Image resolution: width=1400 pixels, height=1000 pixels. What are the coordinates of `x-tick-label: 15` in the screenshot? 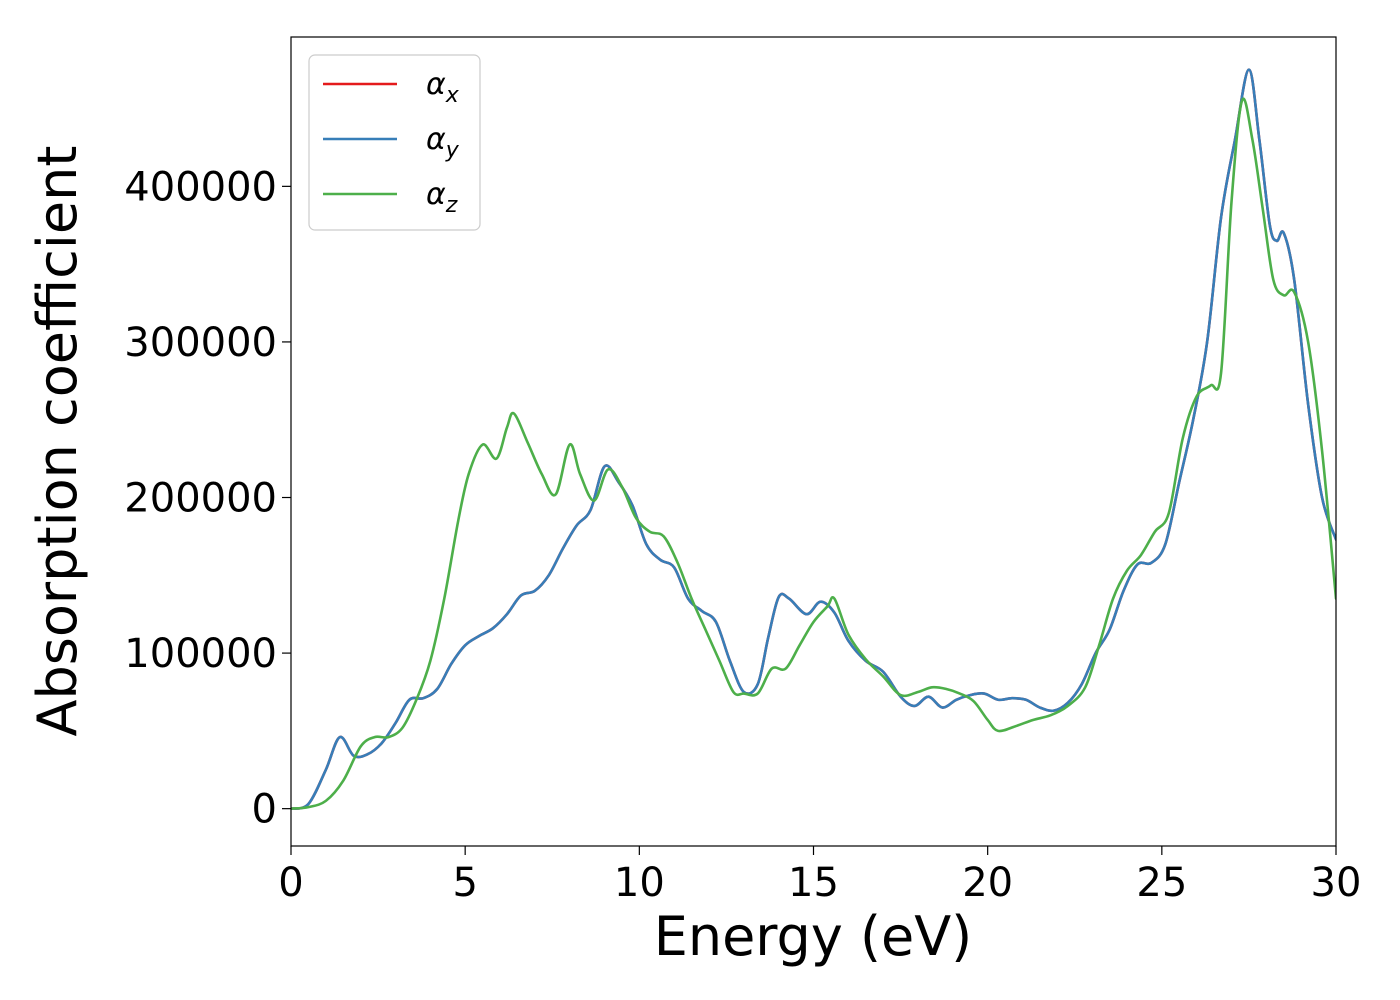 It's located at (813, 883).